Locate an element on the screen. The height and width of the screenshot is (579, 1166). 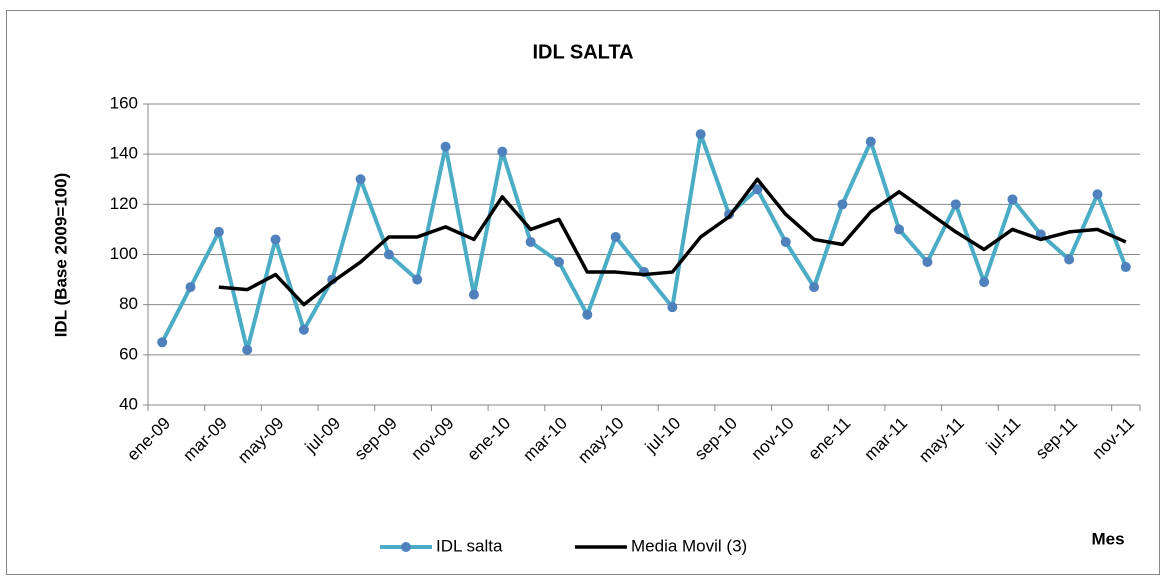
legend-marker is located at coordinates (406, 547).